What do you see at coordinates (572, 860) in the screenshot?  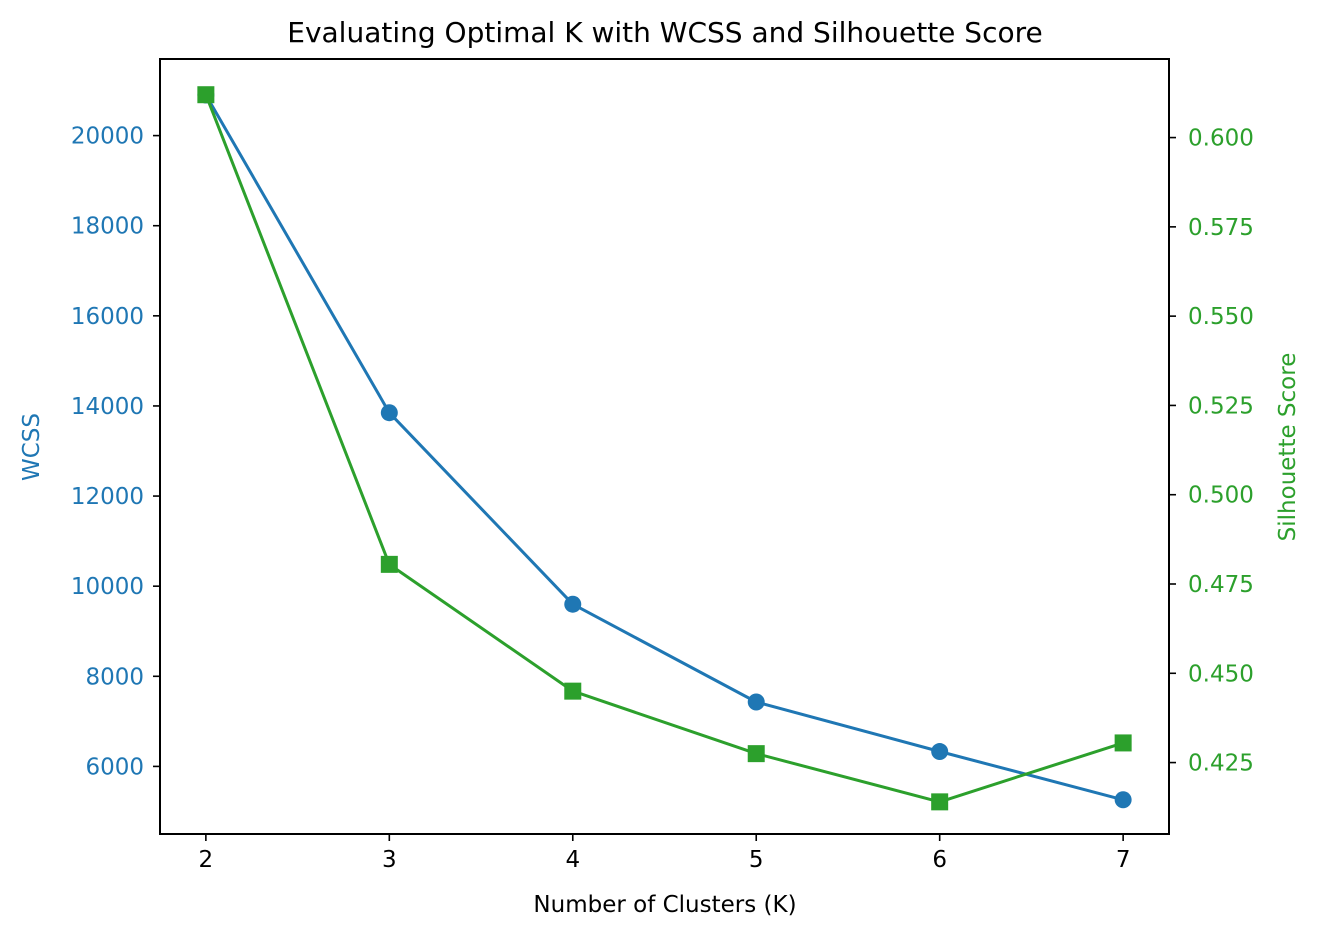 I see `x-tick-label: 4` at bounding box center [572, 860].